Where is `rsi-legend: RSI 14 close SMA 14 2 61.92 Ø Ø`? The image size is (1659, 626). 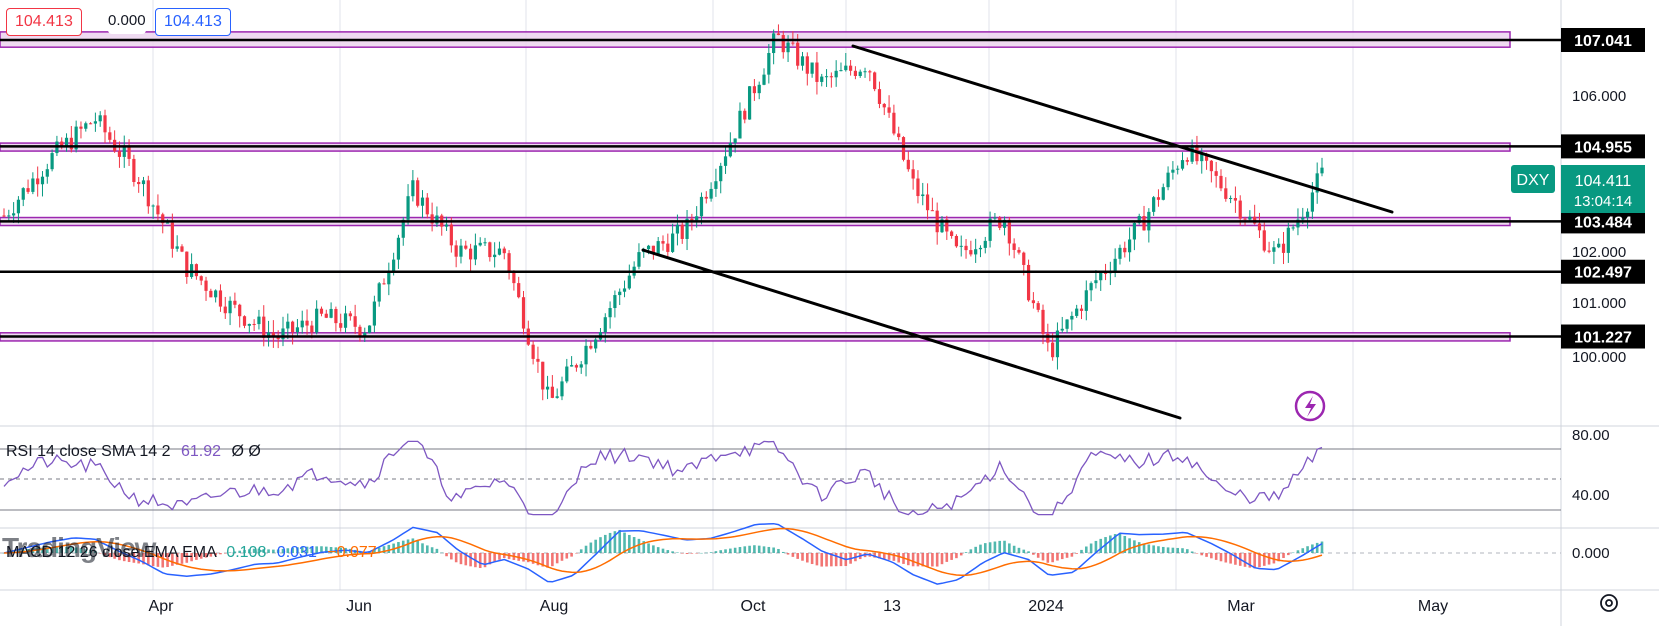 rsi-legend: RSI 14 close SMA 14 2 61.92 Ø Ø is located at coordinates (133, 452).